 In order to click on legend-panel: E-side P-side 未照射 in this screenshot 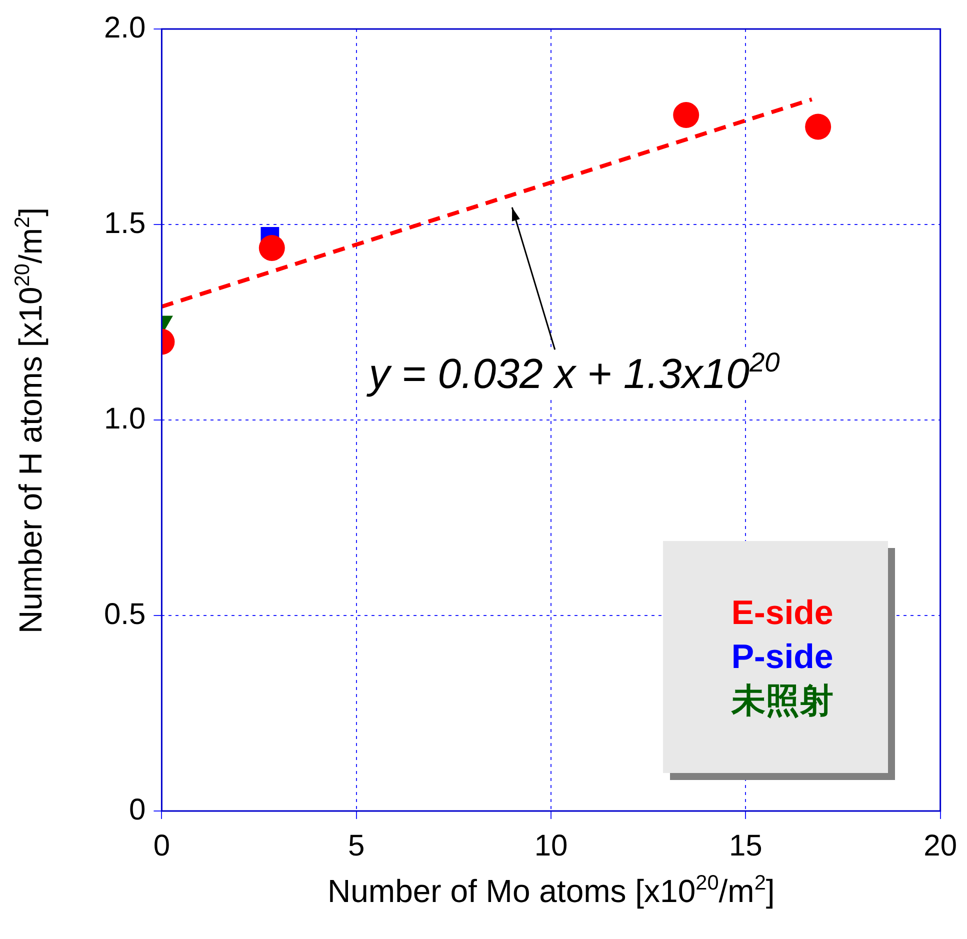, I will do `click(775, 657)`.